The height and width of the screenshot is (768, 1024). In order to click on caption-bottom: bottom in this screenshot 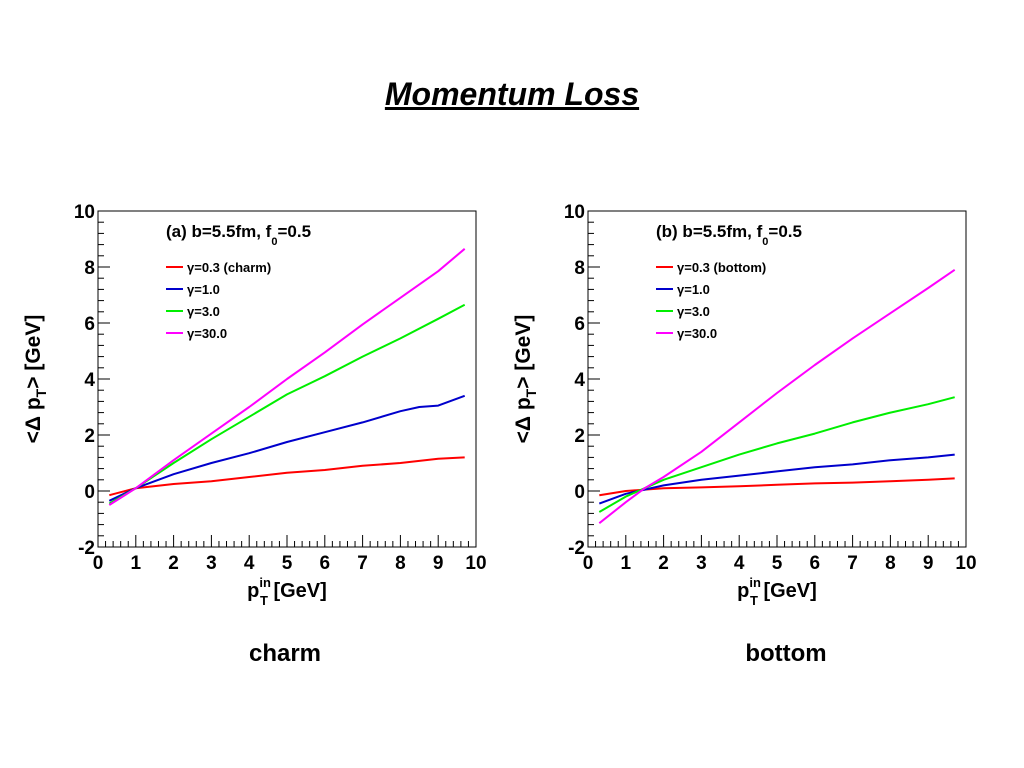, I will do `click(786, 653)`.